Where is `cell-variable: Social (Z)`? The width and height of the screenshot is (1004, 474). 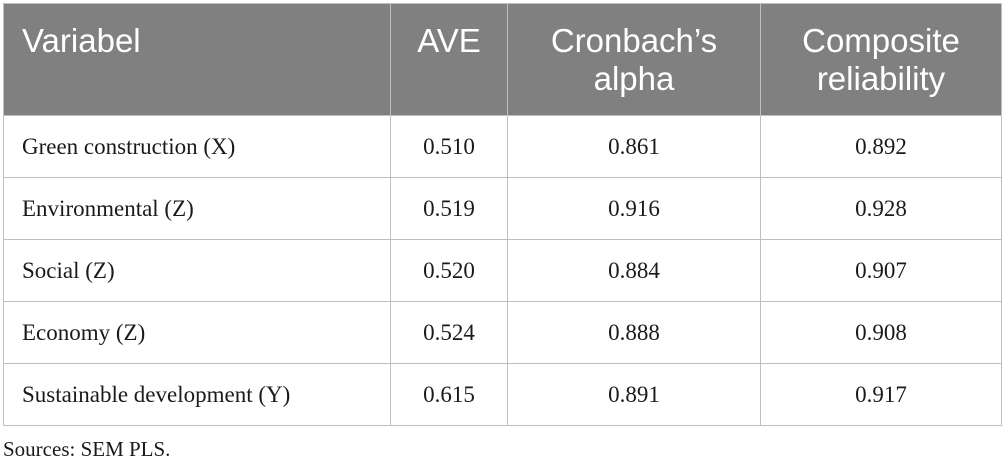
cell-variable: Social (Z) is located at coordinates (197, 270).